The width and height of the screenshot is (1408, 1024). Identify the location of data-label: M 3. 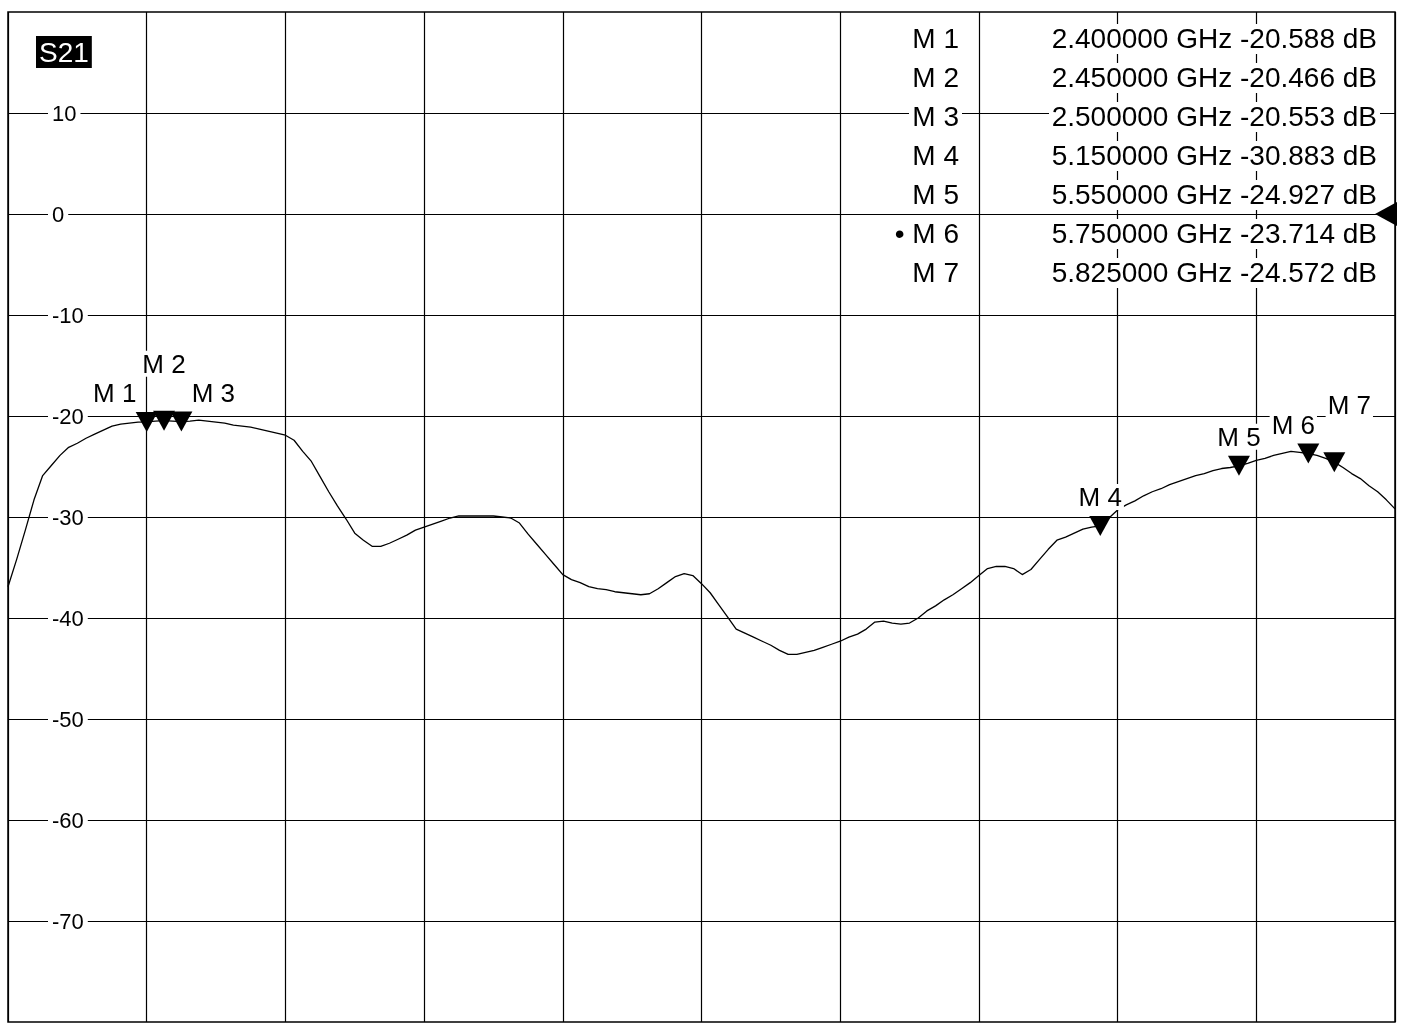
(213, 392).